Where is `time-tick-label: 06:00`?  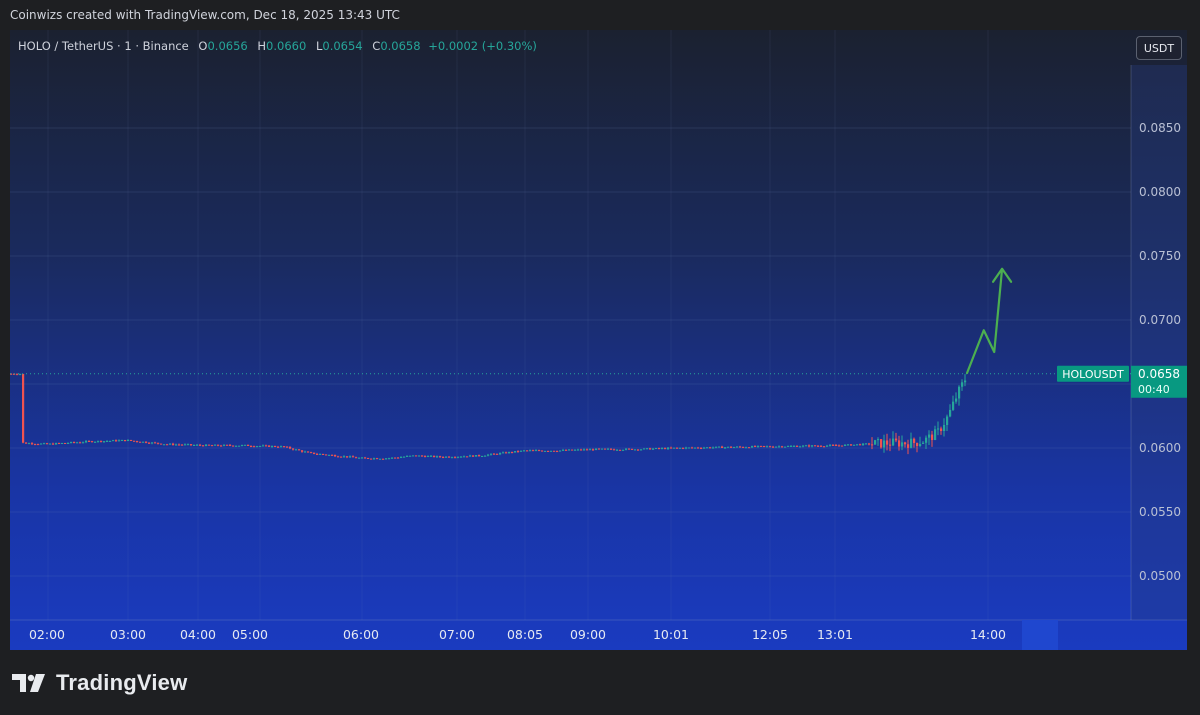
time-tick-label: 06:00 is located at coordinates (361, 634).